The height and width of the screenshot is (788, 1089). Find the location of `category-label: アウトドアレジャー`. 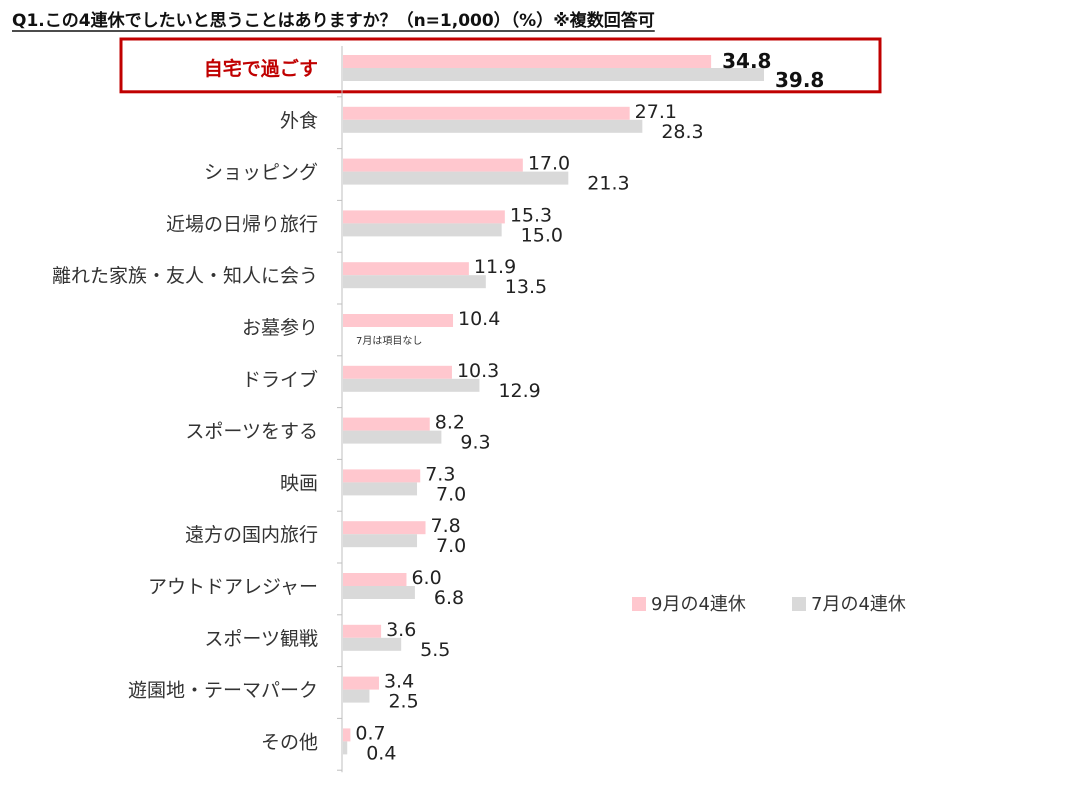

category-label: アウトドアレジャー is located at coordinates (233, 587).